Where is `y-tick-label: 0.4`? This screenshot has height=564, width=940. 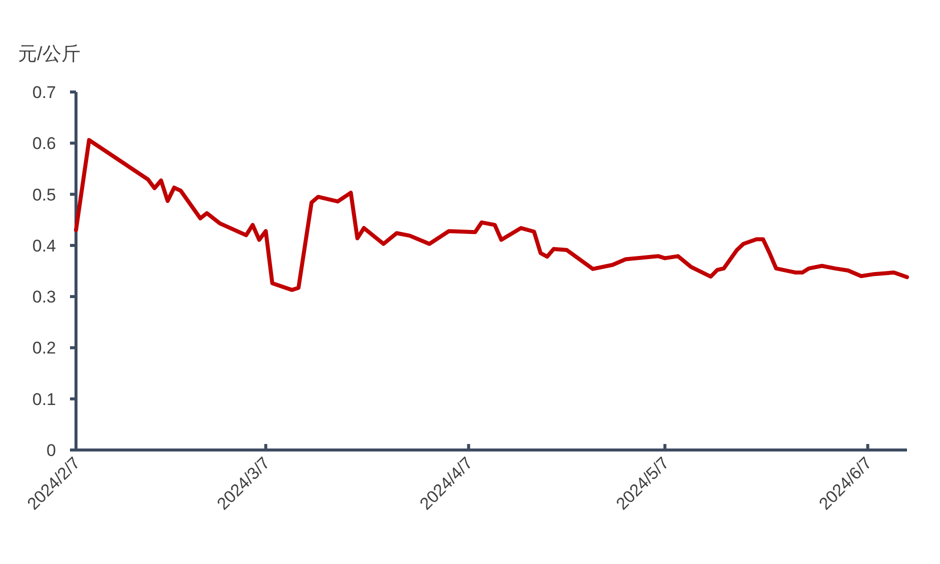
y-tick-label: 0.4 is located at coordinates (44, 246).